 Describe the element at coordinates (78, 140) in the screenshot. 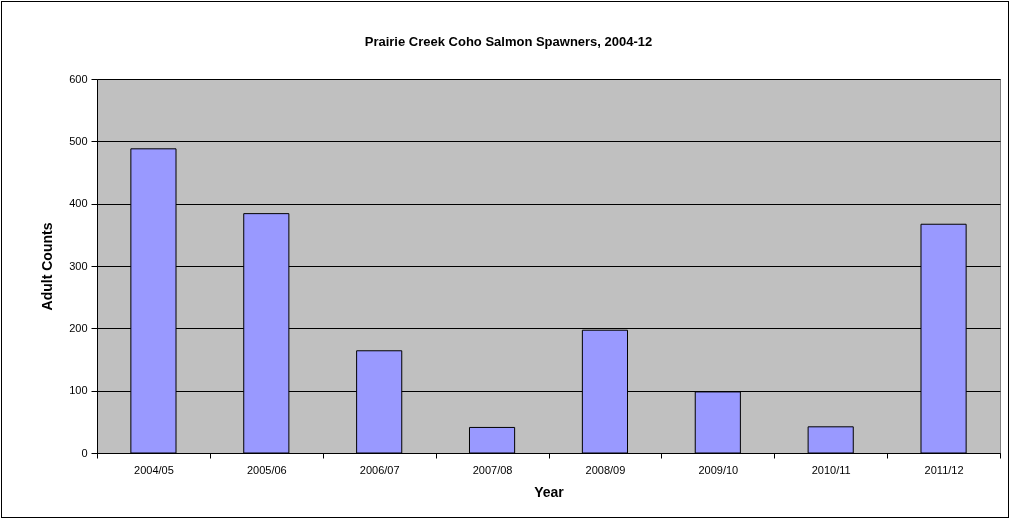

I see `y-tick-label: 500` at that location.